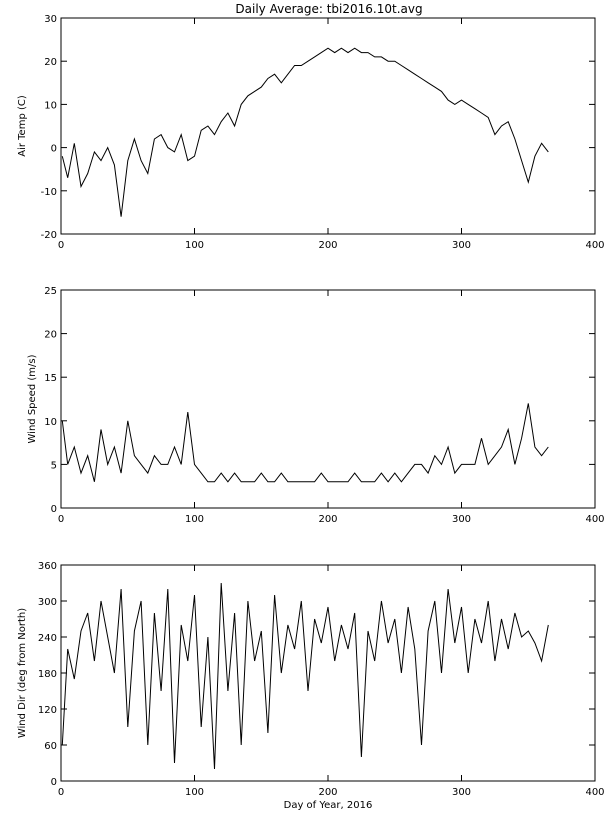 The width and height of the screenshot is (615, 820). Describe the element at coordinates (61, 792) in the screenshot. I see `wind-dir-x-tick-label: 0` at that location.